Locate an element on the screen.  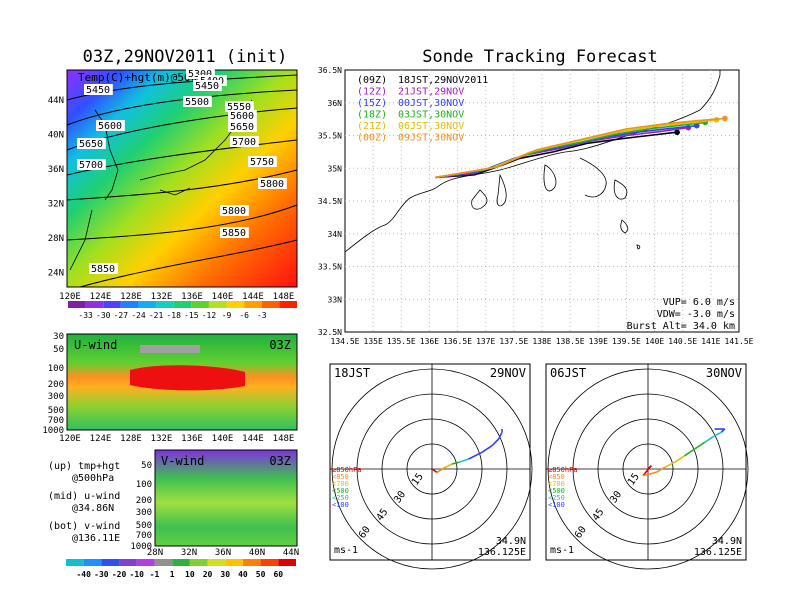
uwind-grey-patch is located at coordinates (170, 349).